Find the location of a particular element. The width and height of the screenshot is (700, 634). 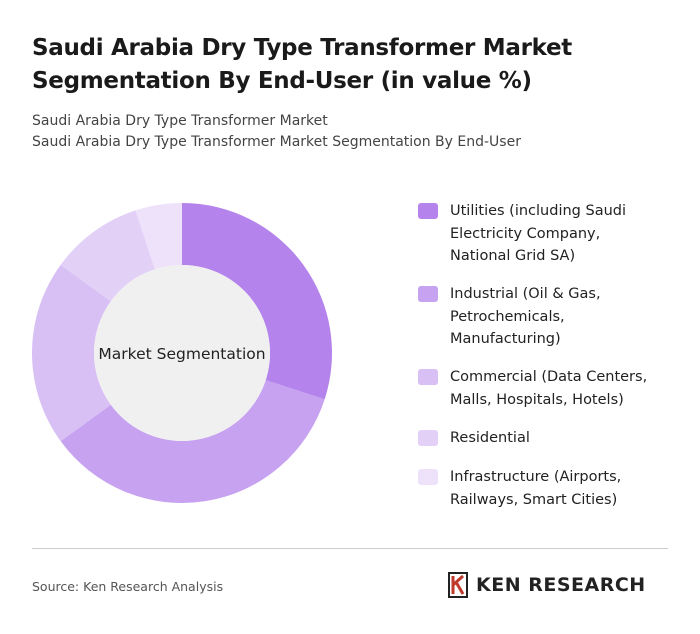

separator is located at coordinates (350, 548).